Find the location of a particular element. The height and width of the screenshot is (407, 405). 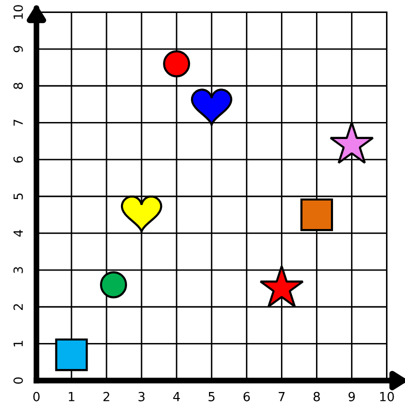

y-tick-label: 0 is located at coordinates (18, 380).